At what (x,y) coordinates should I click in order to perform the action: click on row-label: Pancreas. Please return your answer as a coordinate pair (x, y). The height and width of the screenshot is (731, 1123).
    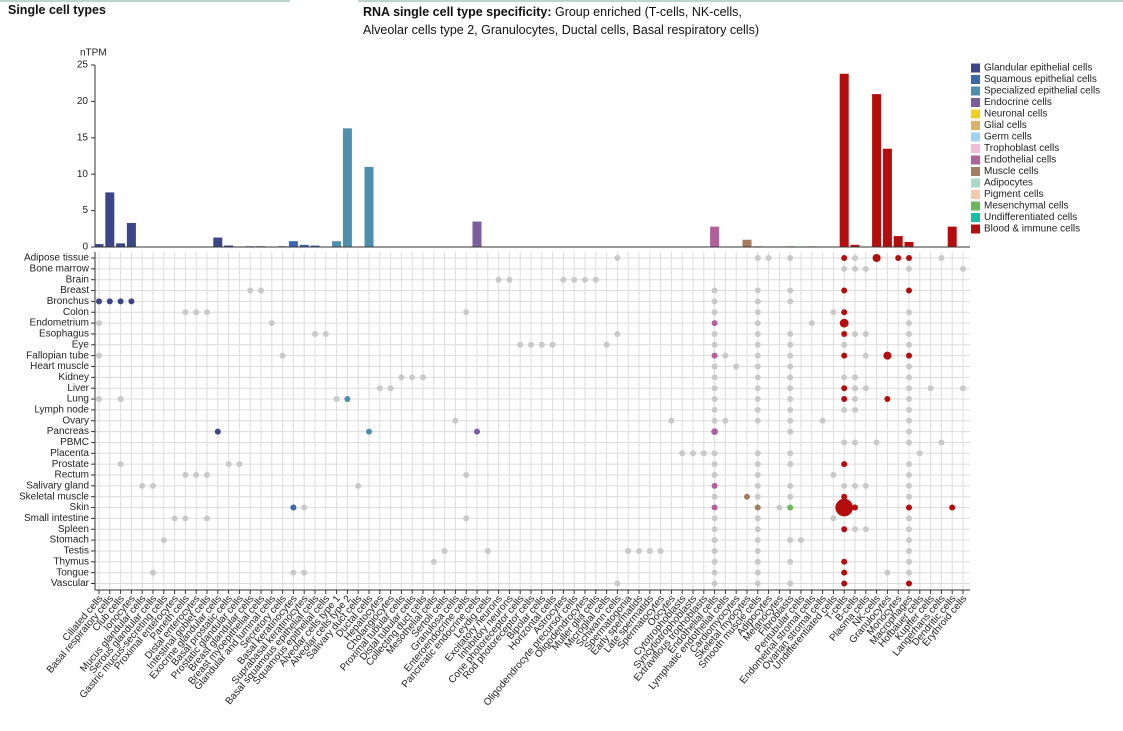
    Looking at the image, I should click on (68, 431).